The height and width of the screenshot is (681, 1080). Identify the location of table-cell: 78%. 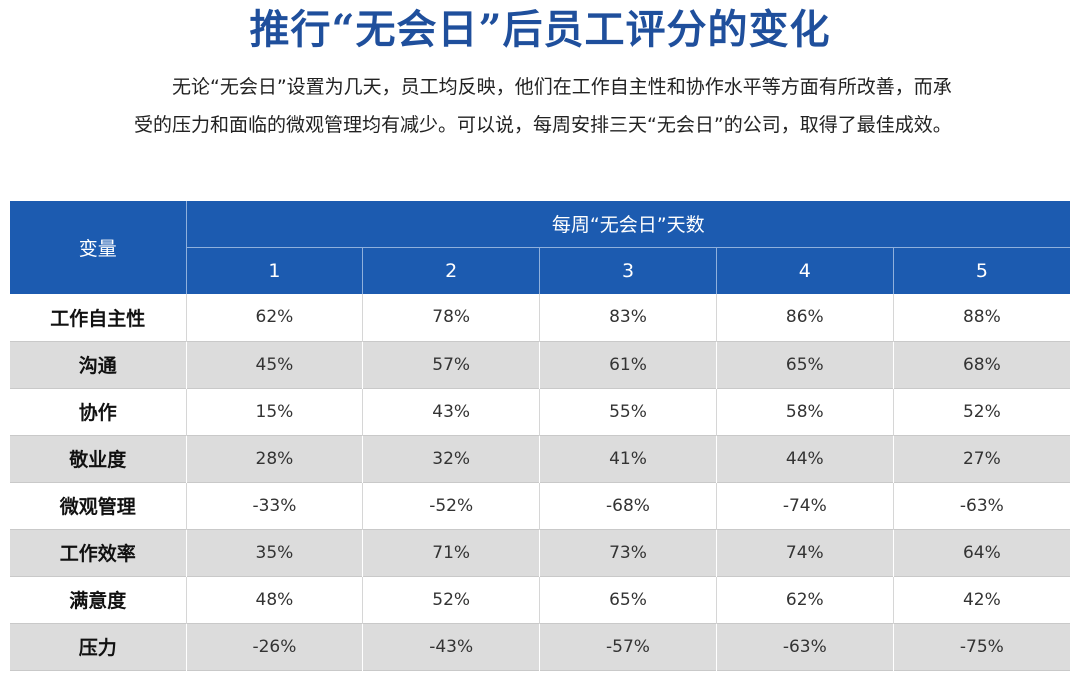
(451, 317).